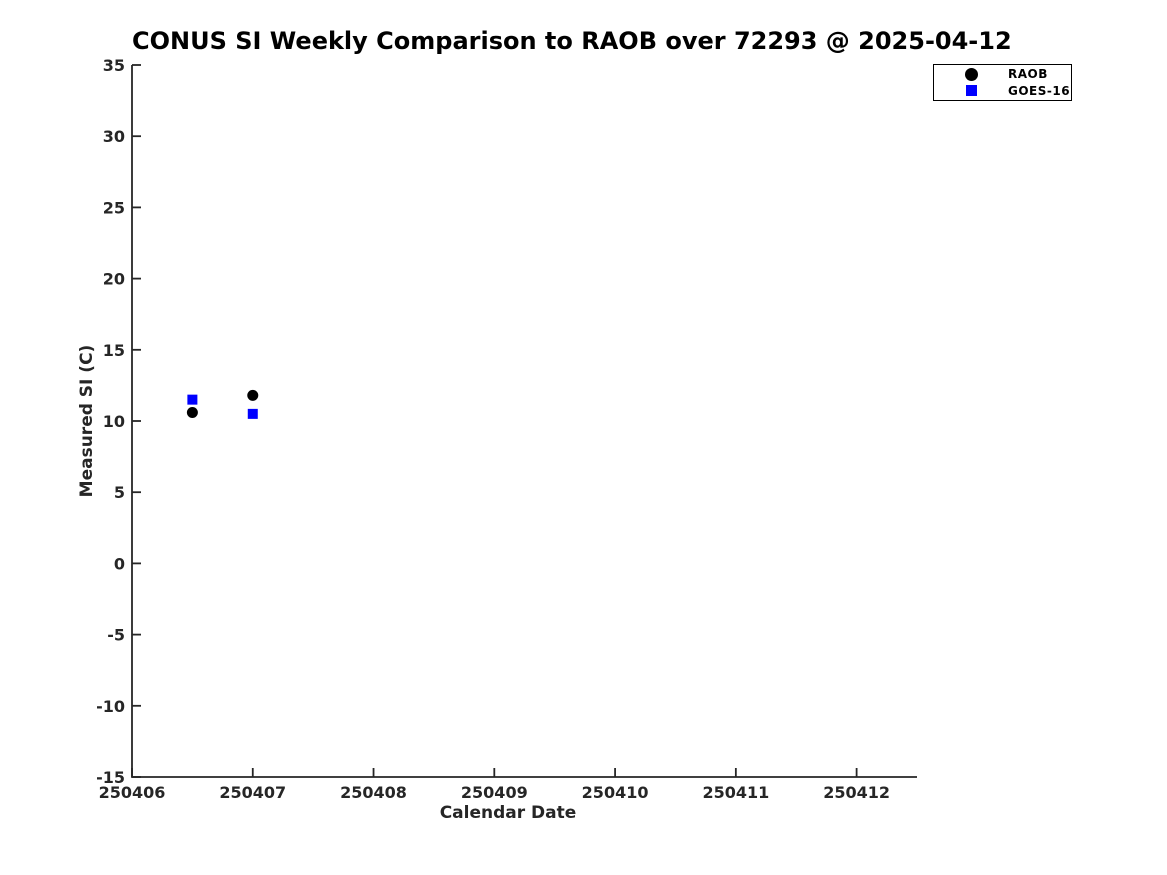 Image resolution: width=1167 pixels, height=875 pixels. I want to click on legend-label-raob: RAOB, so click(1028, 74).